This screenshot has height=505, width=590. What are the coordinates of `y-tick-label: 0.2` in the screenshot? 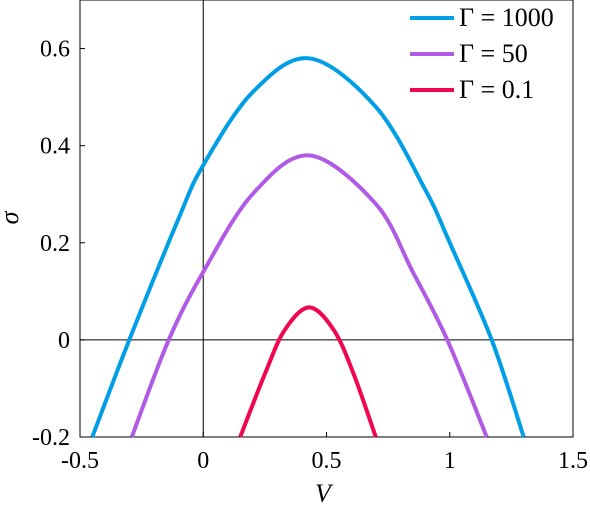 It's located at (55, 244).